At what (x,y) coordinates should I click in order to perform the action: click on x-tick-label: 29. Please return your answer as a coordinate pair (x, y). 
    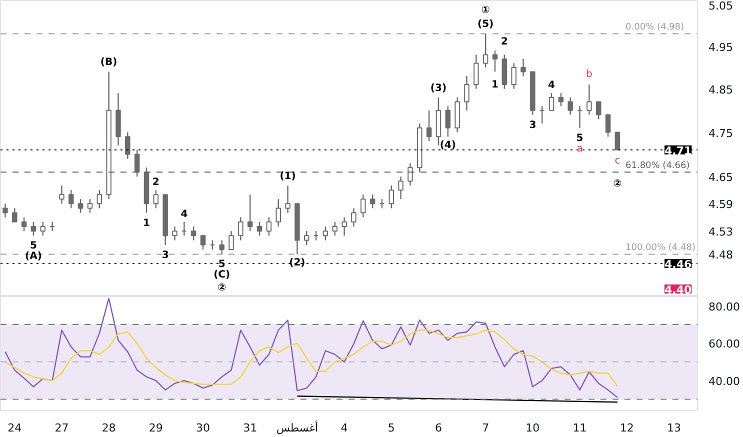
    Looking at the image, I should click on (155, 428).